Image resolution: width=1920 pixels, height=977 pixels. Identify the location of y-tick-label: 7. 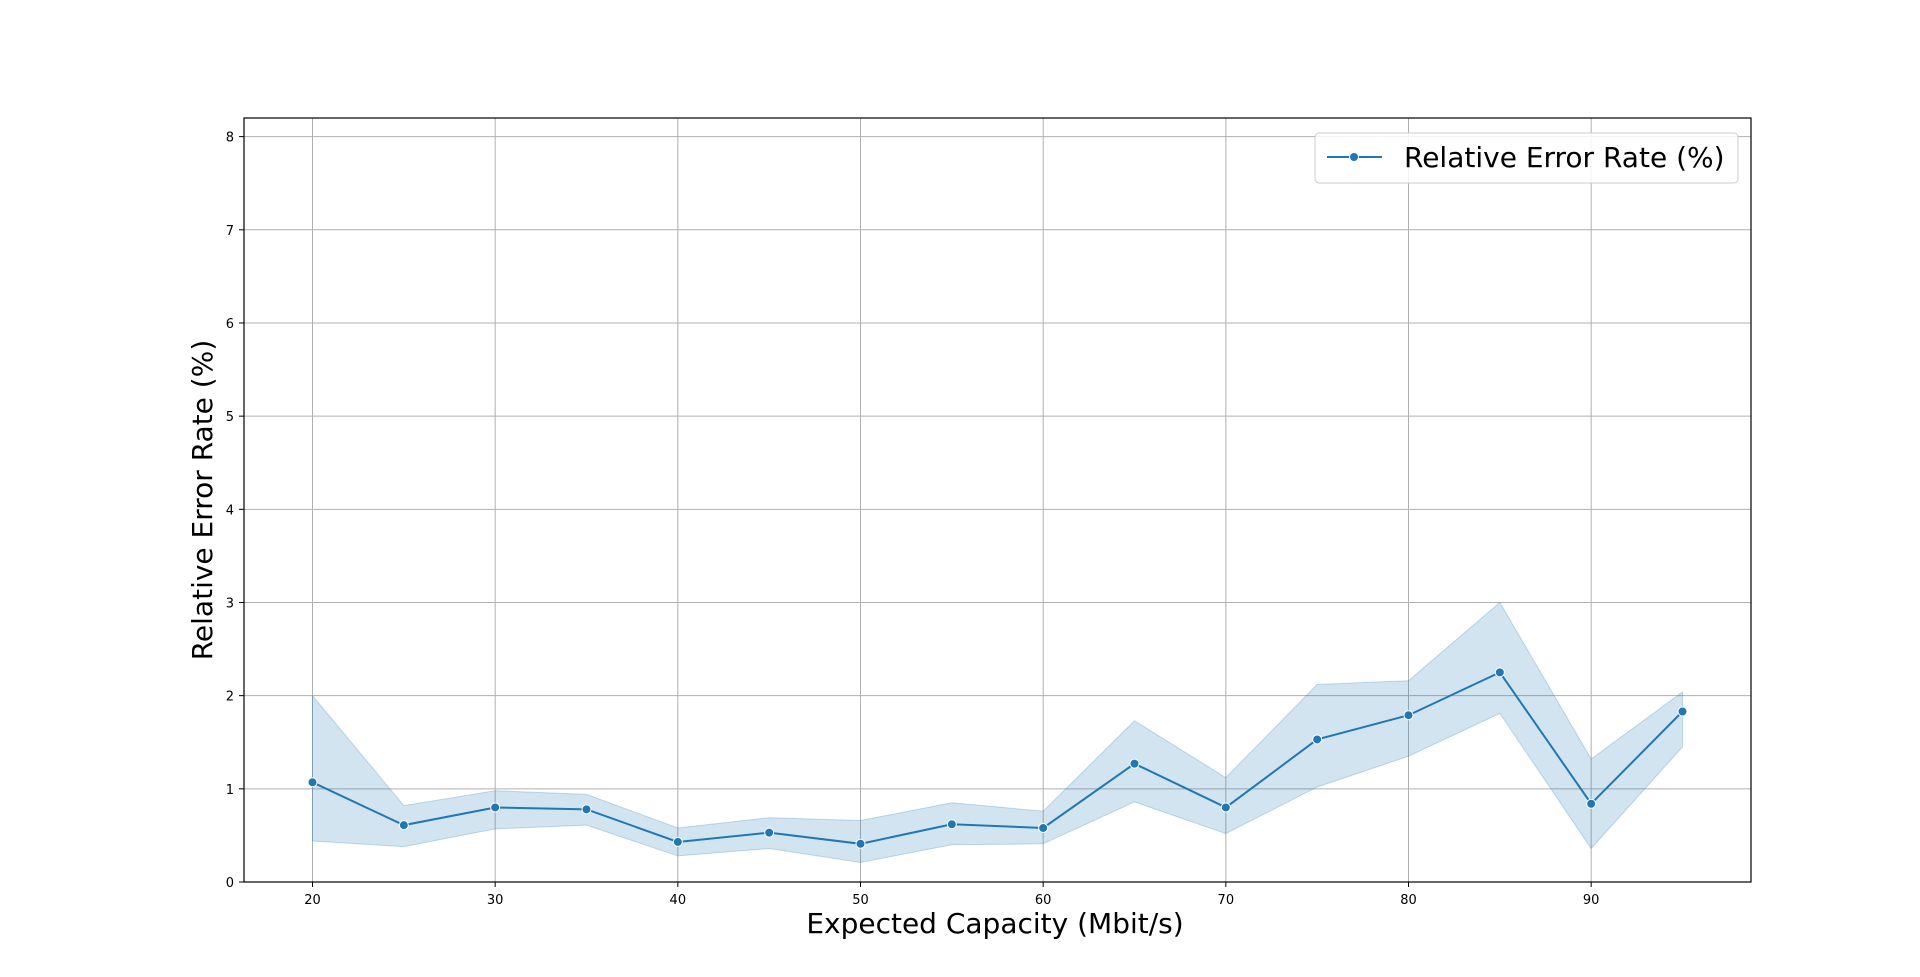
(230, 231).